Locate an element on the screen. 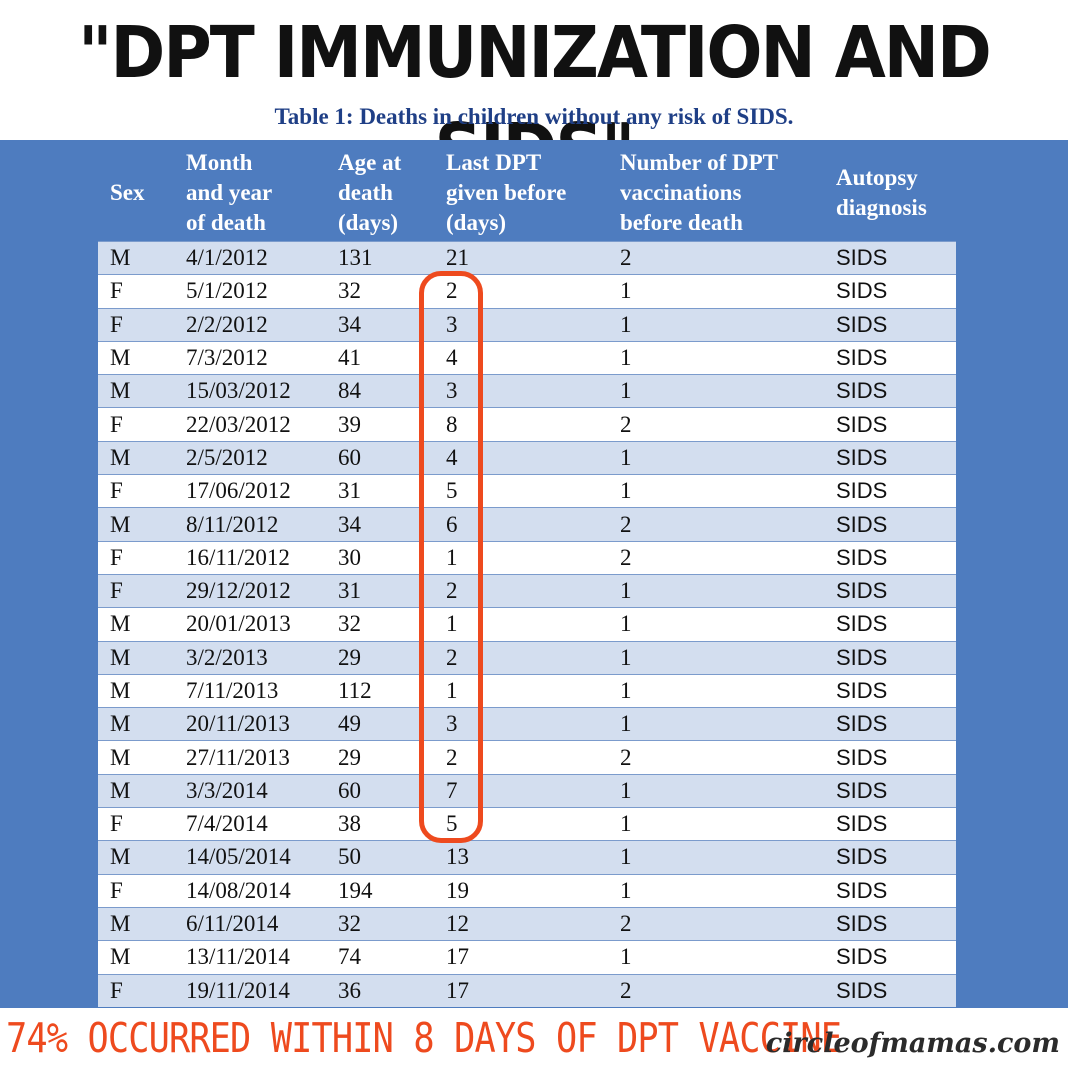 This screenshot has width=1068, height=1068. cell-age: 49 is located at coordinates (380, 724).